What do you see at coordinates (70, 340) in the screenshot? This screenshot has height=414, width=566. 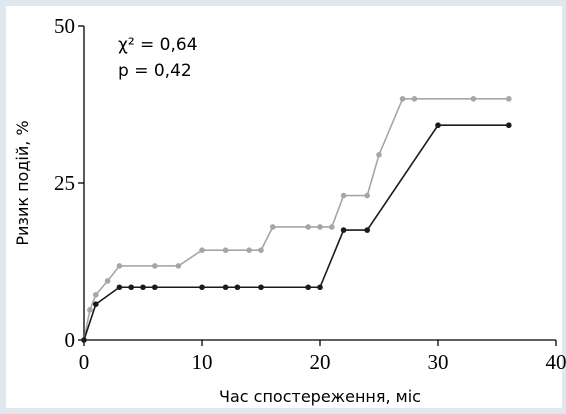 I see `y-tick-label: 0` at bounding box center [70, 340].